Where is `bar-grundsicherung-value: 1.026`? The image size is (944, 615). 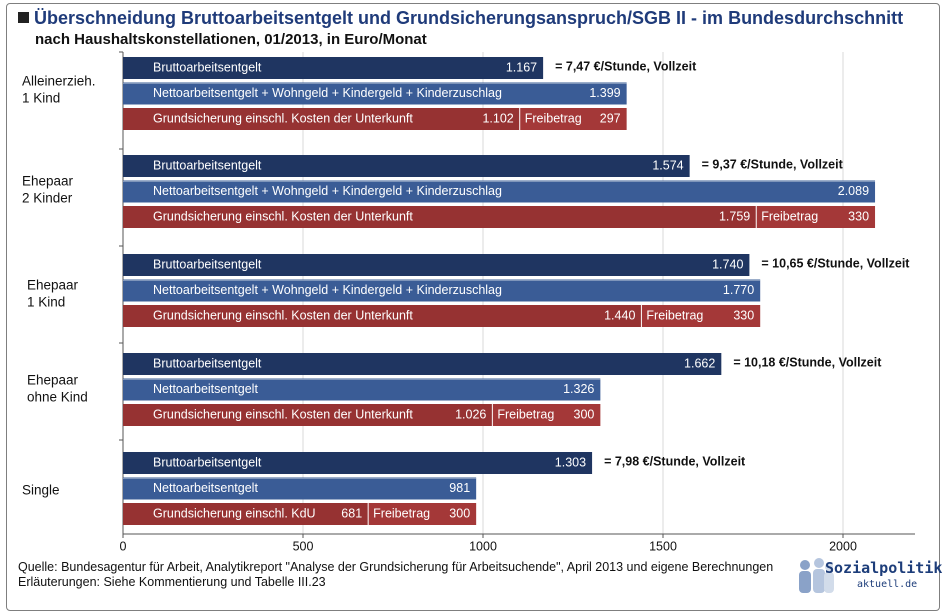
bar-grundsicherung-value: 1.026 is located at coordinates (470, 414).